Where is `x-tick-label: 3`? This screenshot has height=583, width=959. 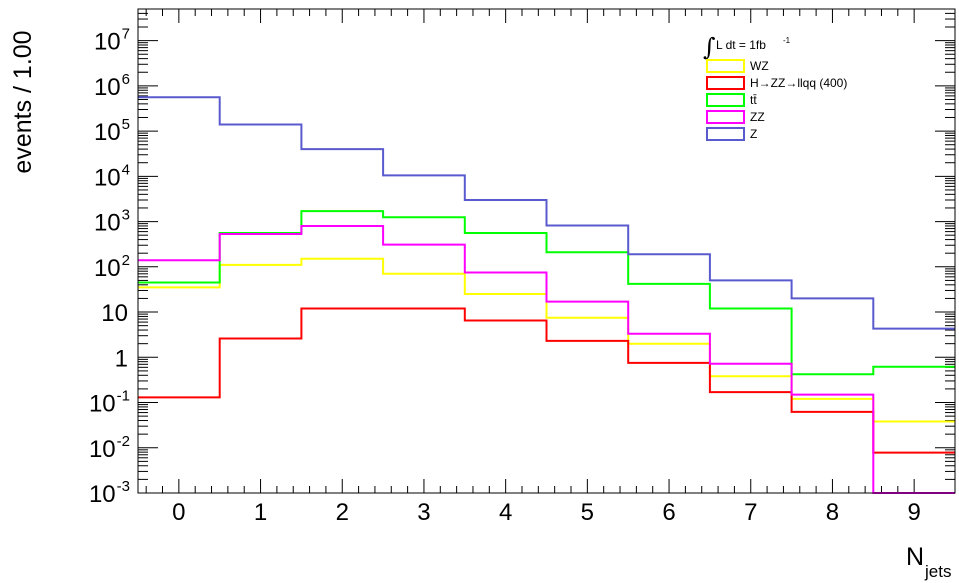 x-tick-label: 3 is located at coordinates (423, 512).